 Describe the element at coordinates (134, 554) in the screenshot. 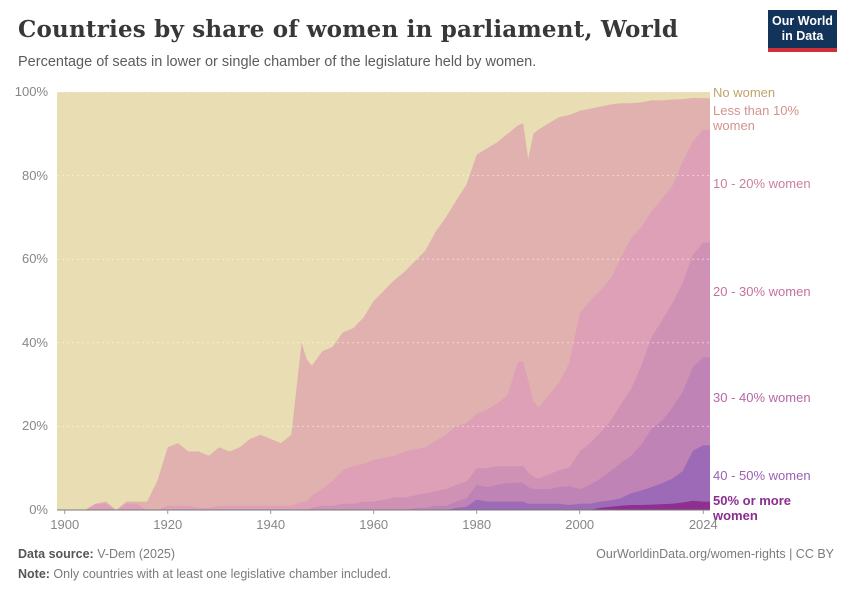

I see `data-source-value: V-Dem (2025)` at that location.